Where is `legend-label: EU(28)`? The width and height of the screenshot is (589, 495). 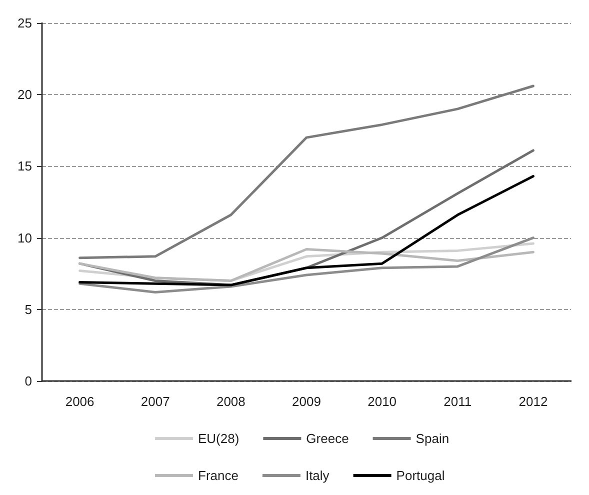 legend-label: EU(28) is located at coordinates (219, 438).